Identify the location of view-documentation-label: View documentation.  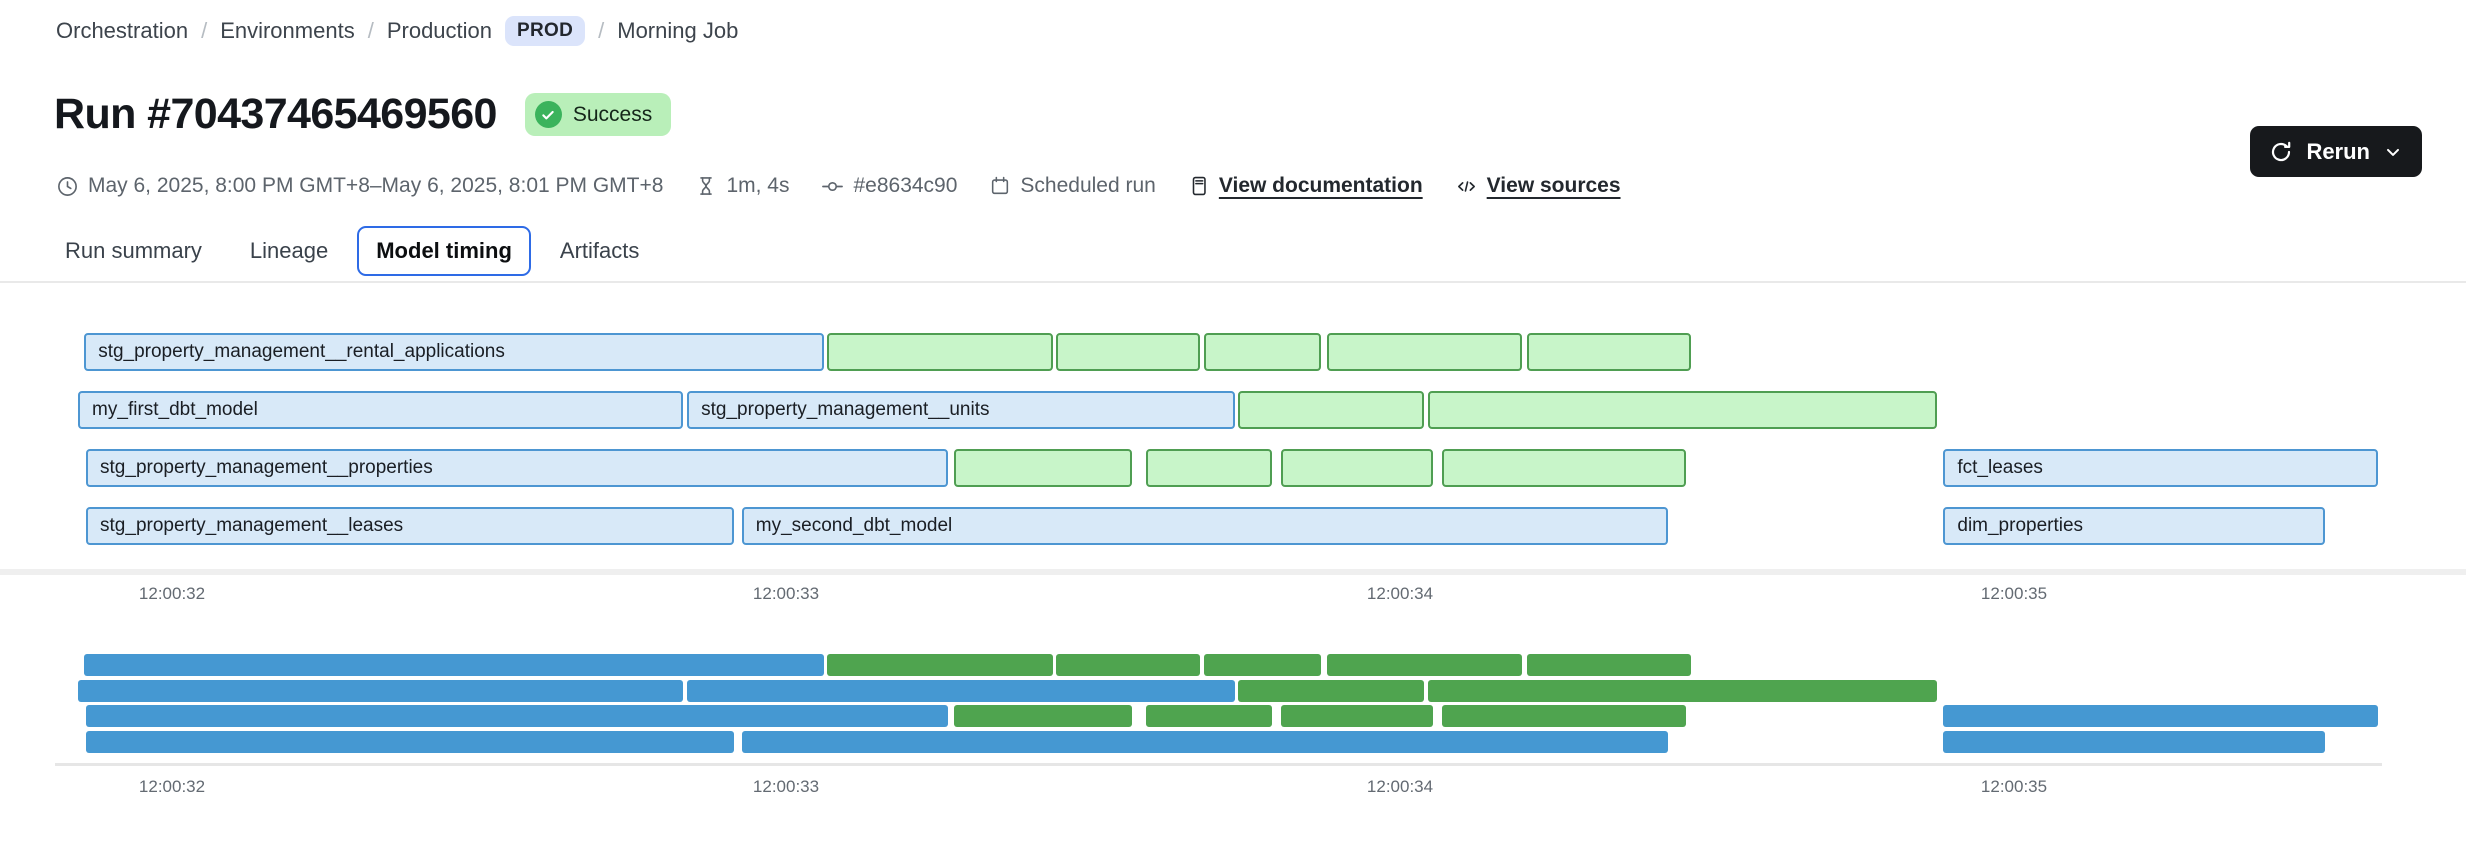
(1320, 185).